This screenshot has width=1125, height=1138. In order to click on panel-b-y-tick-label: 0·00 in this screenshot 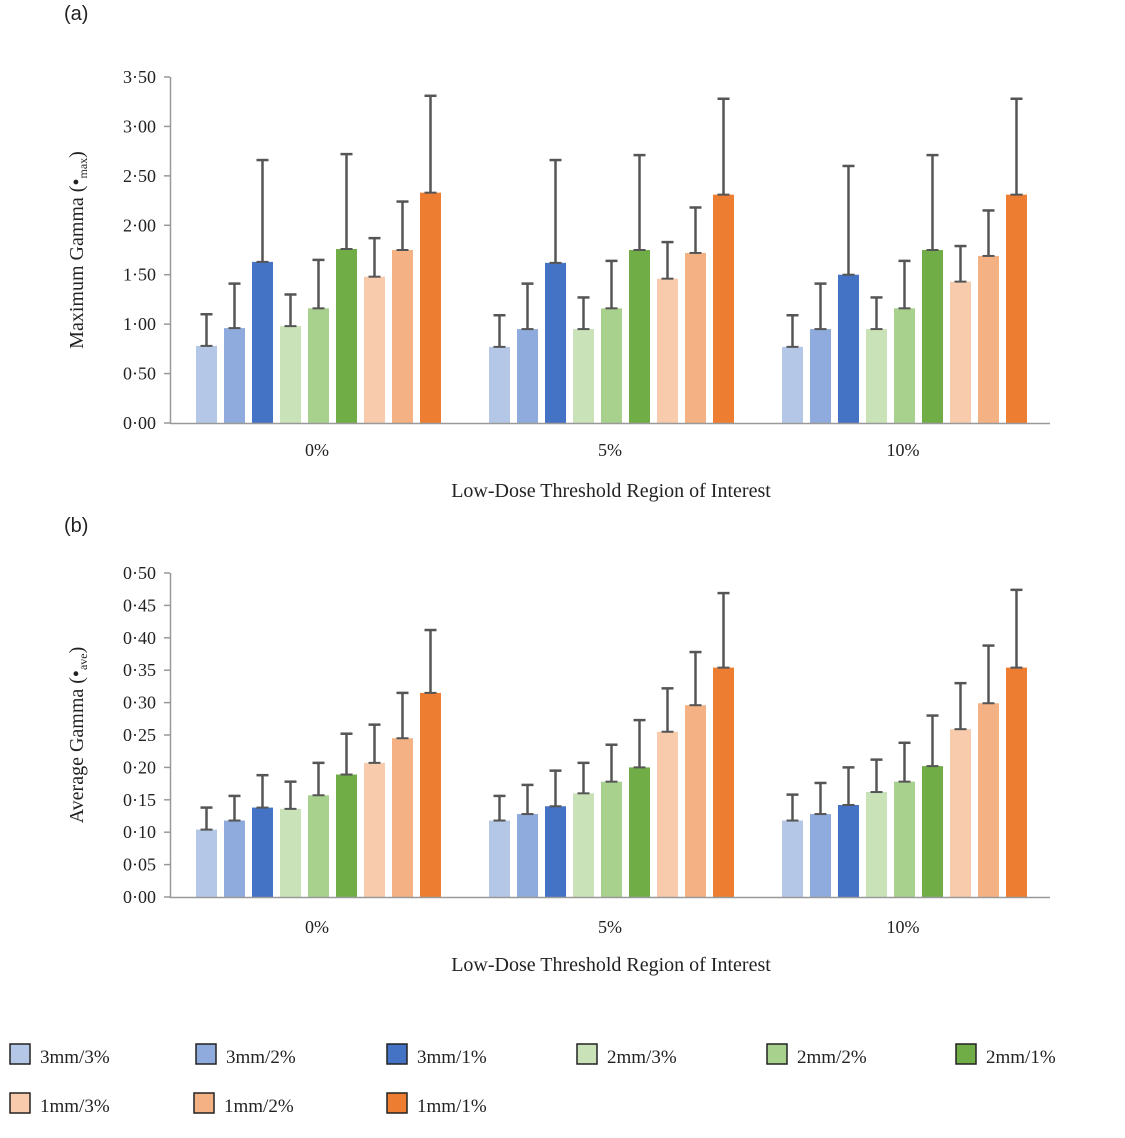, I will do `click(139, 897)`.